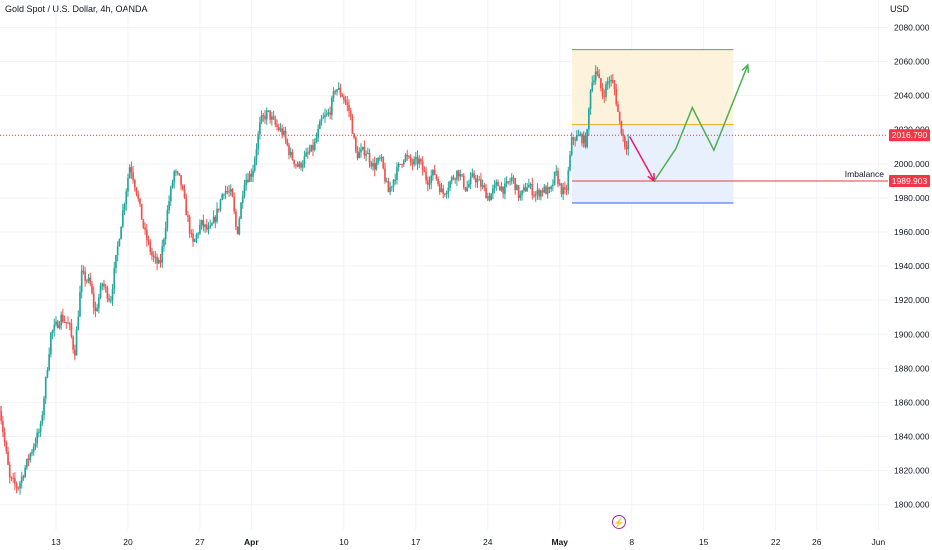 The width and height of the screenshot is (932, 550). What do you see at coordinates (641, 159) in the screenshot?
I see `projection-red-path` at bounding box center [641, 159].